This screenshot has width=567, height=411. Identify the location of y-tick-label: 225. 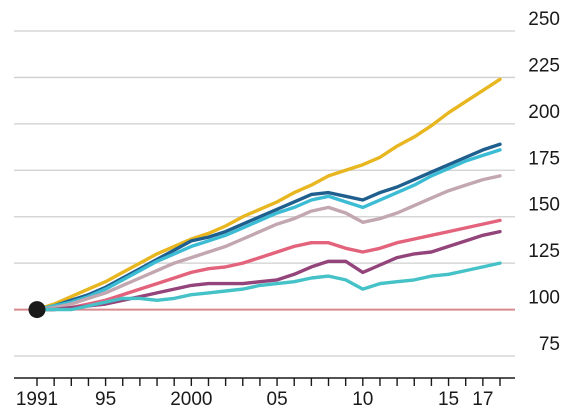
(544, 65).